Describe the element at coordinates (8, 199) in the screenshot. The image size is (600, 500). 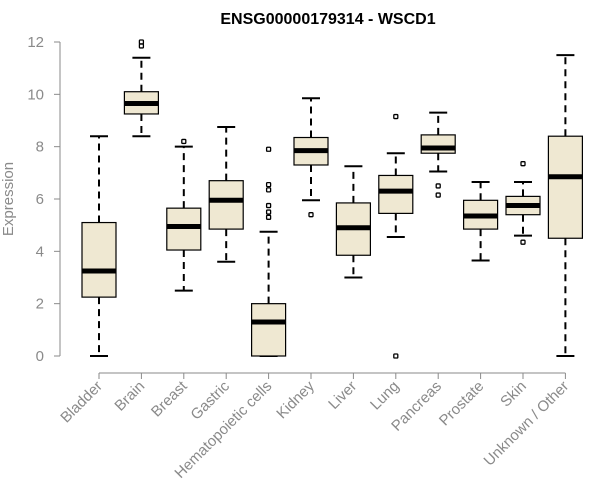
I see `y-axis-label: Expression` at that location.